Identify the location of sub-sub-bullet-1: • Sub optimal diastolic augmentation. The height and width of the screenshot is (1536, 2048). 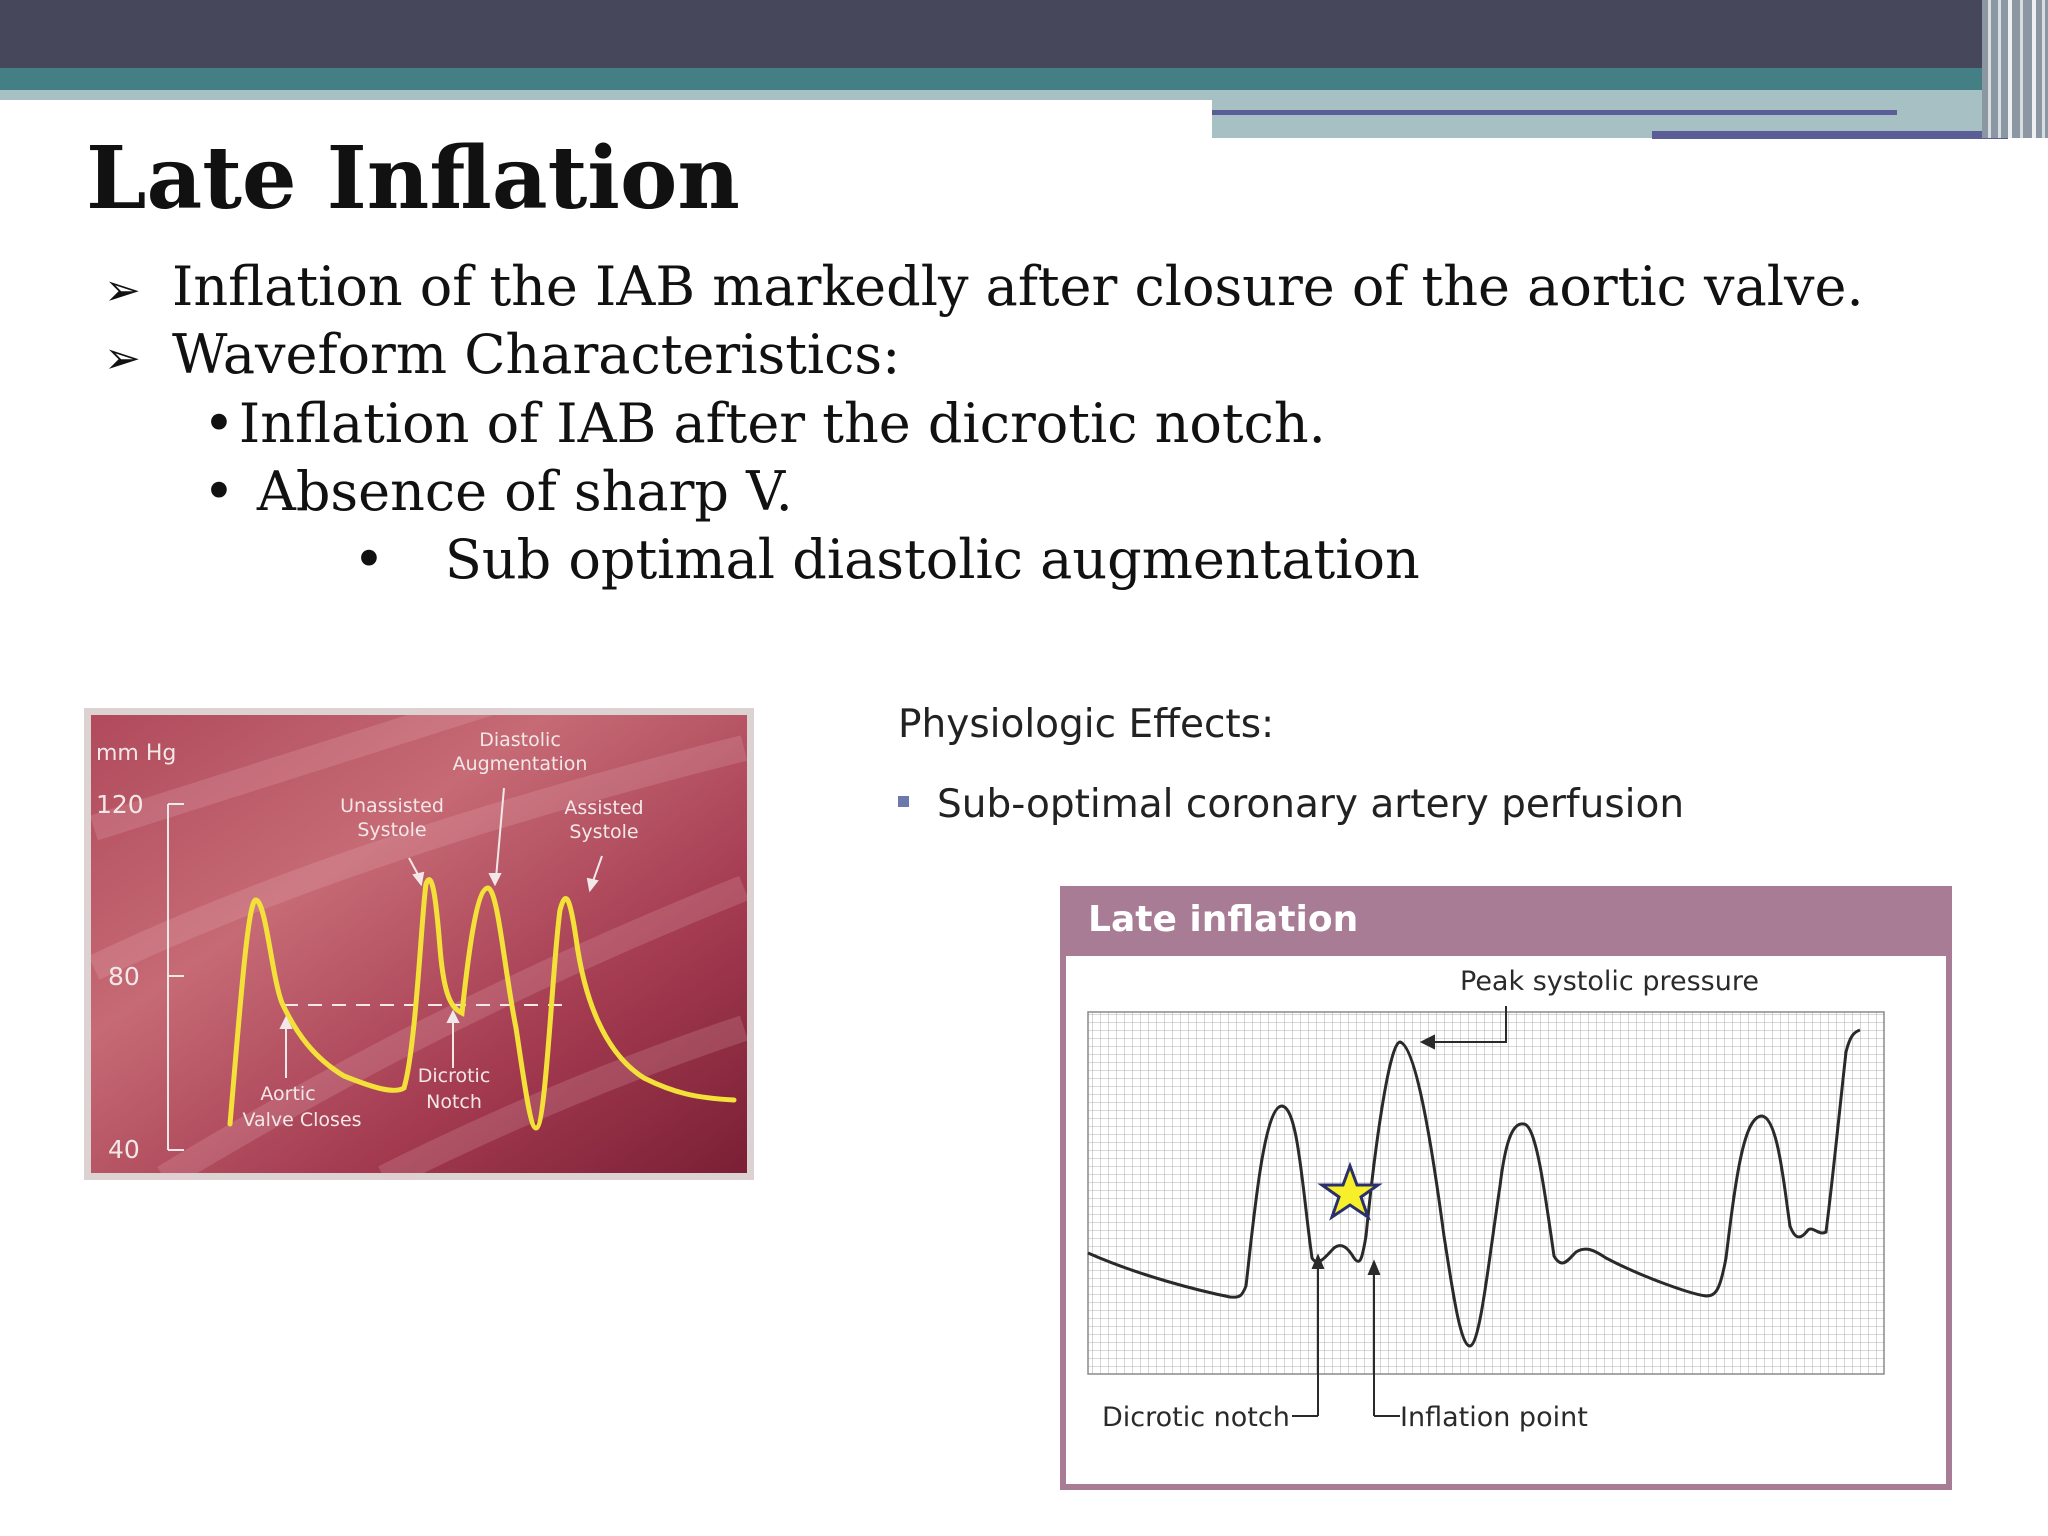
(886, 559).